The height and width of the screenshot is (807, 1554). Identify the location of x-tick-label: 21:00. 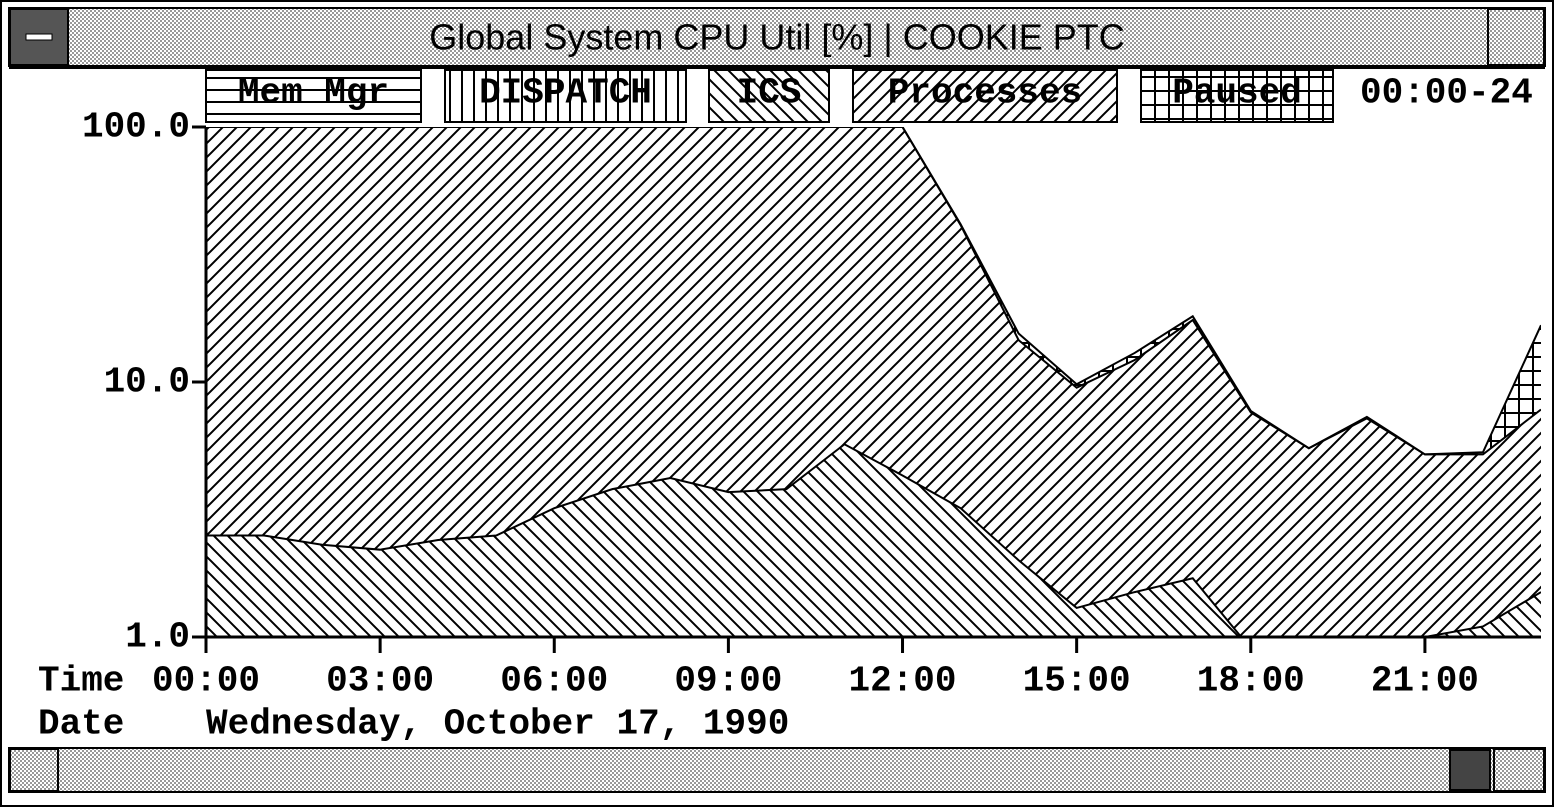
(1425, 681).